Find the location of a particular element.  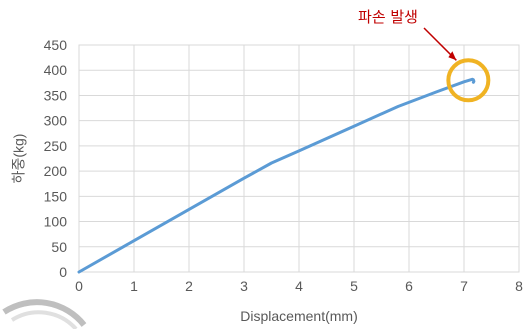

annotation-layer: 파손 발생 is located at coordinates (424, 55).